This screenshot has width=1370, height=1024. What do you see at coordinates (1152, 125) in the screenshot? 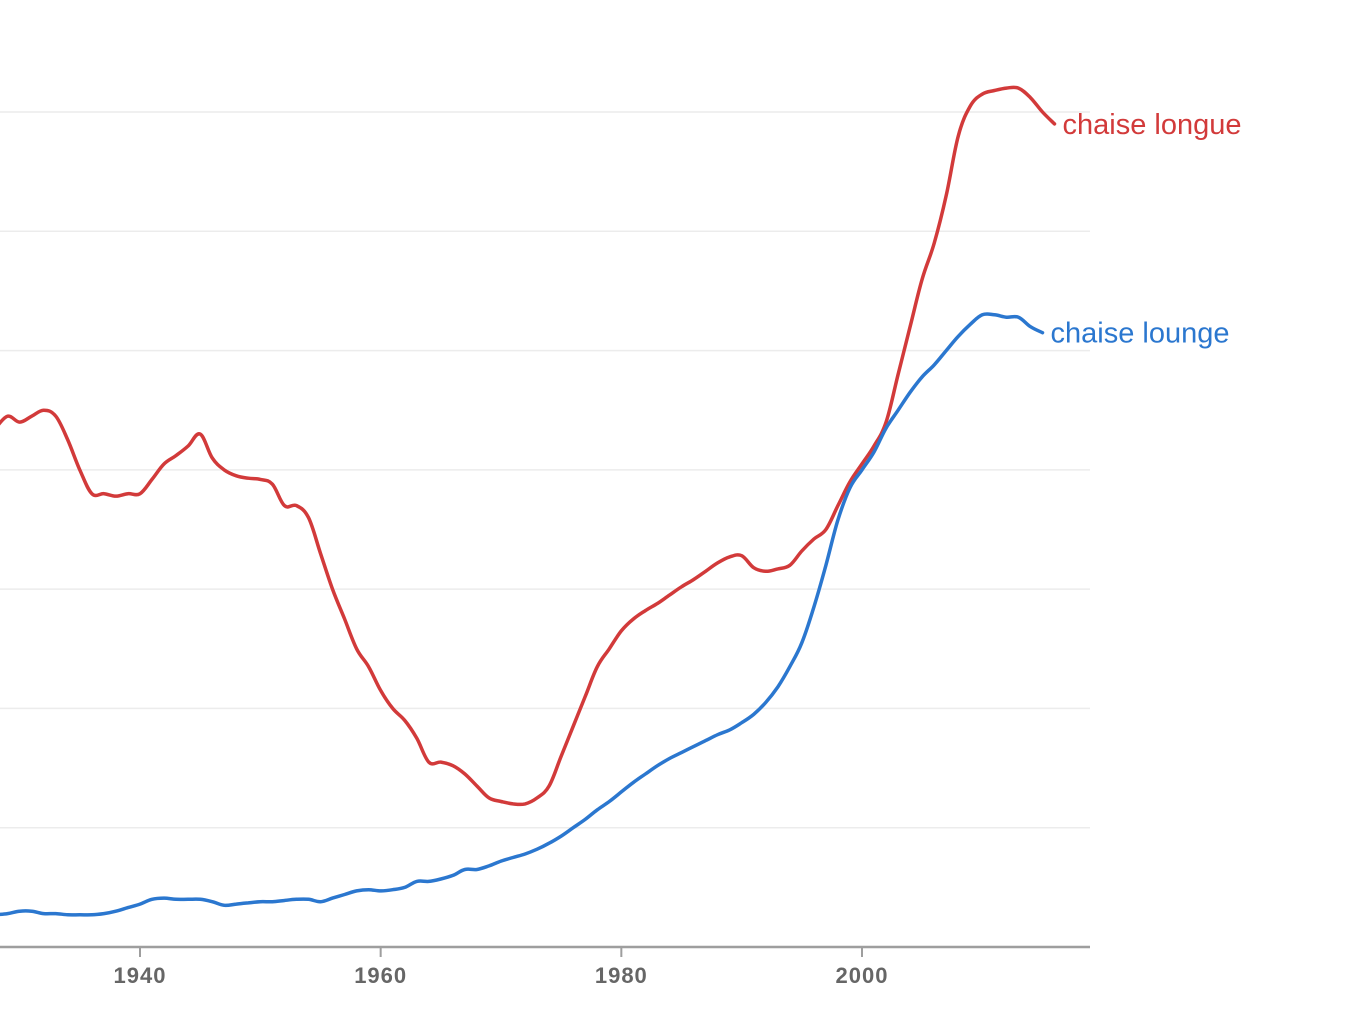
I see `series-label-chaise-longue: chaise longue` at bounding box center [1152, 125].